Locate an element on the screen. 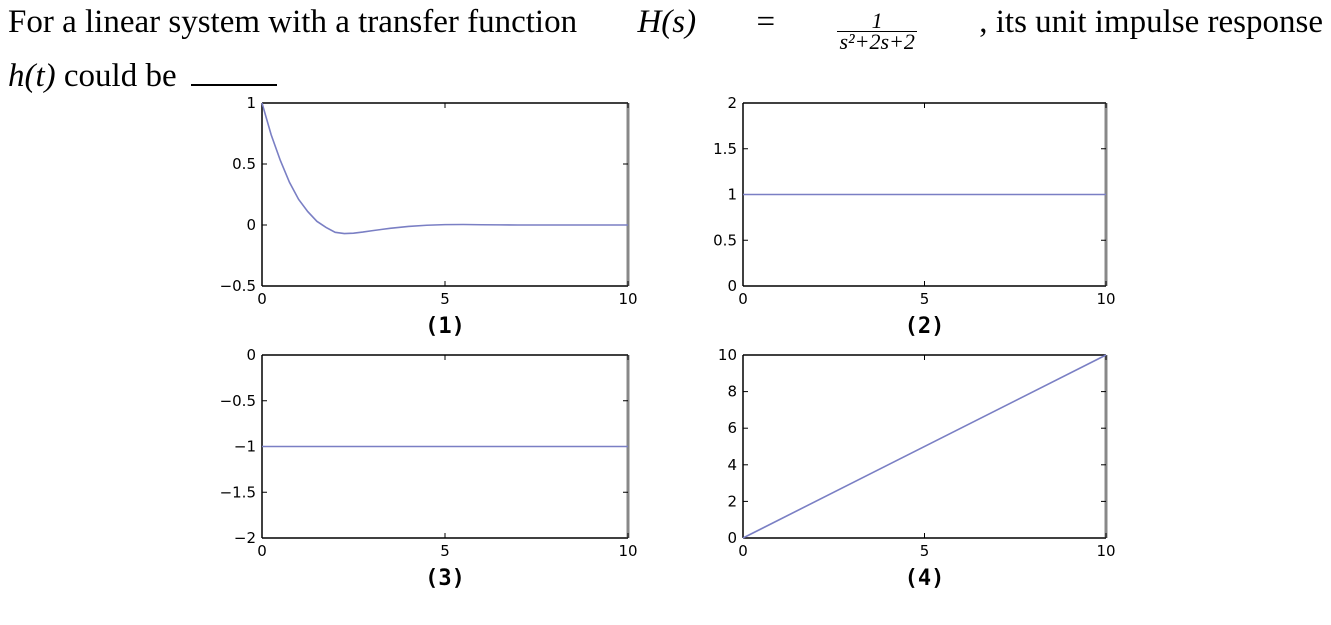 Image resolution: width=1331 pixels, height=625 pixels. plot-1-caption: (1) is located at coordinates (445, 326).